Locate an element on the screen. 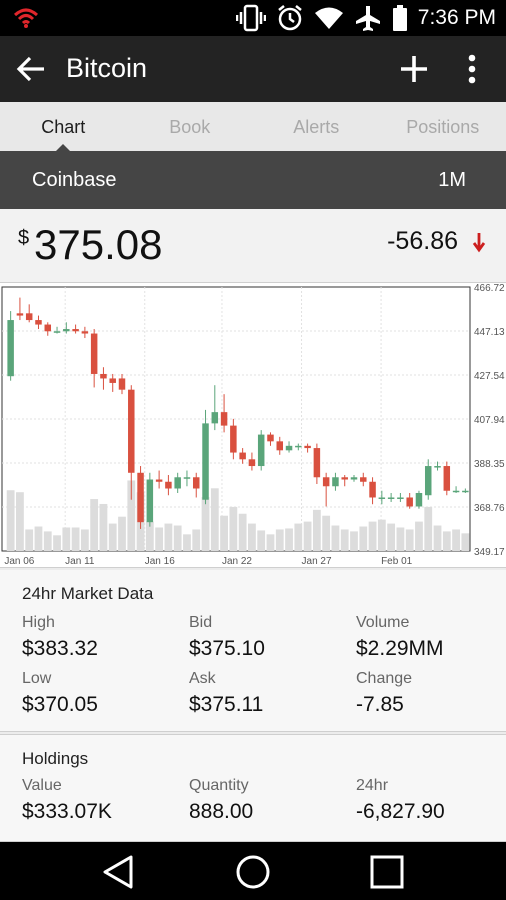  stat-value: $375.10 is located at coordinates (227, 648).